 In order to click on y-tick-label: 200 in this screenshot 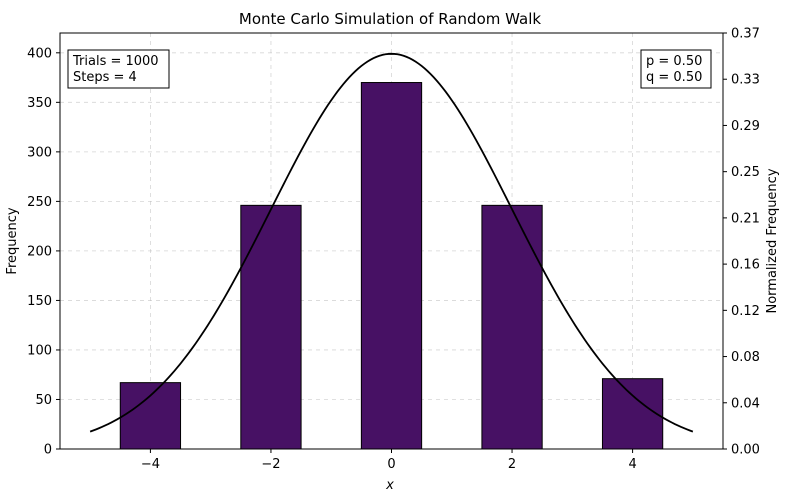, I will do `click(39, 251)`.